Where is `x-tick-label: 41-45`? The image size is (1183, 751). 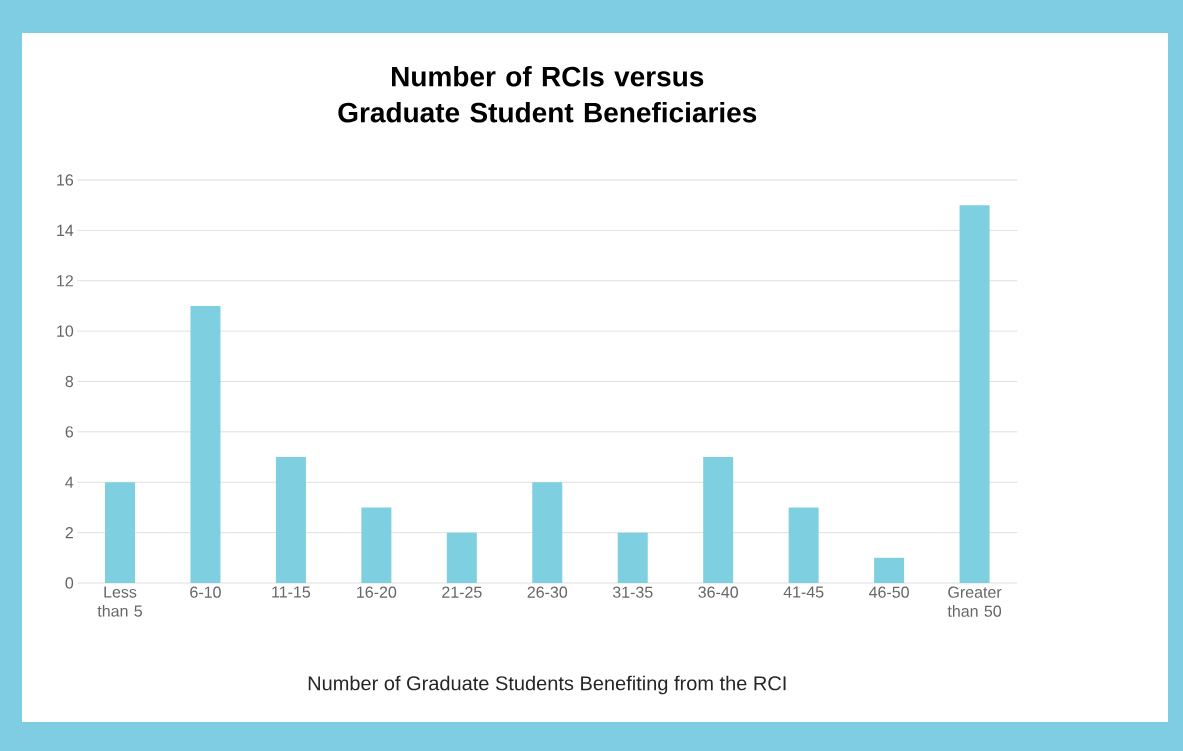
x-tick-label: 41-45 is located at coordinates (803, 592).